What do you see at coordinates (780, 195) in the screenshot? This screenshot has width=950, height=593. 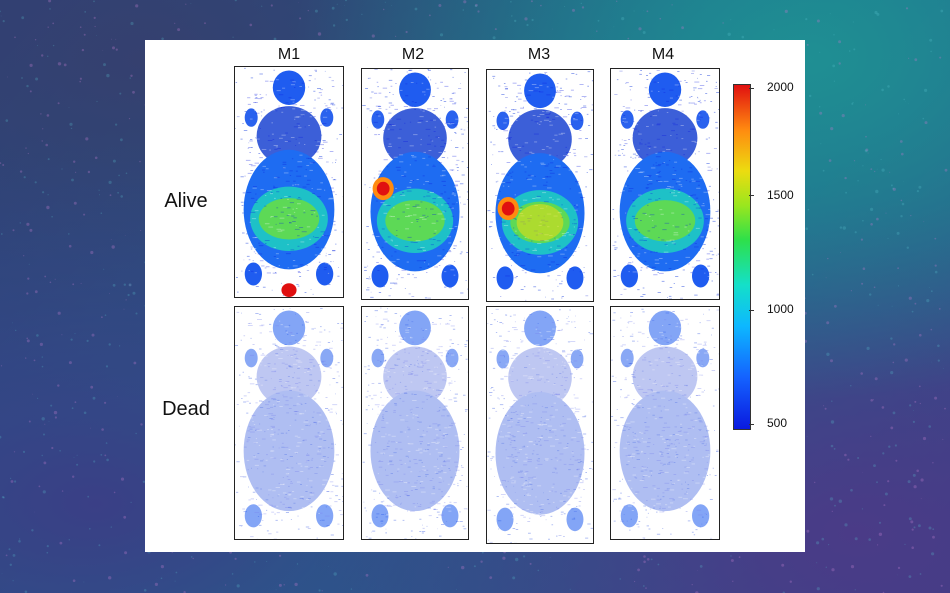 I see `colorbar-tick-1500: 1500` at bounding box center [780, 195].